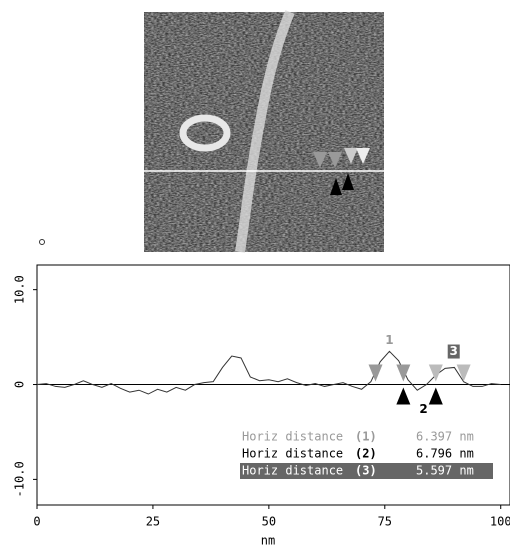 Image resolution: width=510 pixels, height=547 pixels. Describe the element at coordinates (268, 372) in the screenshot. I see `profile-line` at that location.